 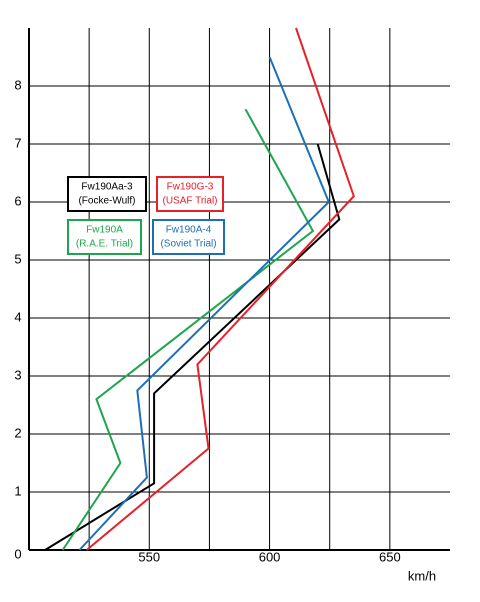 What do you see at coordinates (104, 244) in the screenshot?
I see `legend-note: (R.A.E. Trial)` at bounding box center [104, 244].